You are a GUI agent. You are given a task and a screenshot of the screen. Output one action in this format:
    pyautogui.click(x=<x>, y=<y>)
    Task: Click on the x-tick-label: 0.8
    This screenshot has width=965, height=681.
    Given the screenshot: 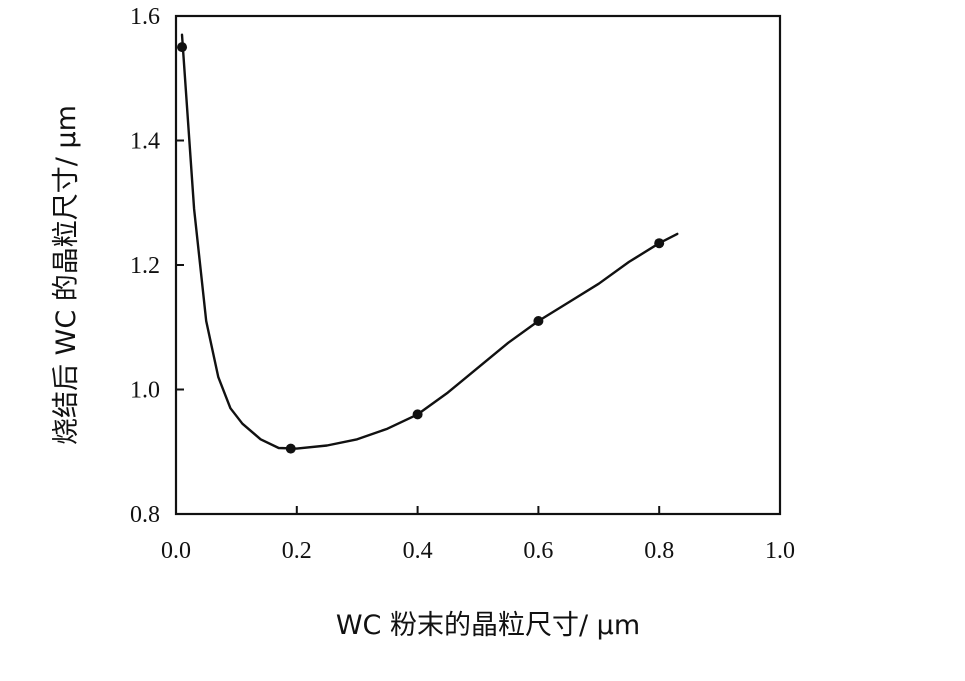 What is the action you would take?
    pyautogui.click(x=659, y=551)
    